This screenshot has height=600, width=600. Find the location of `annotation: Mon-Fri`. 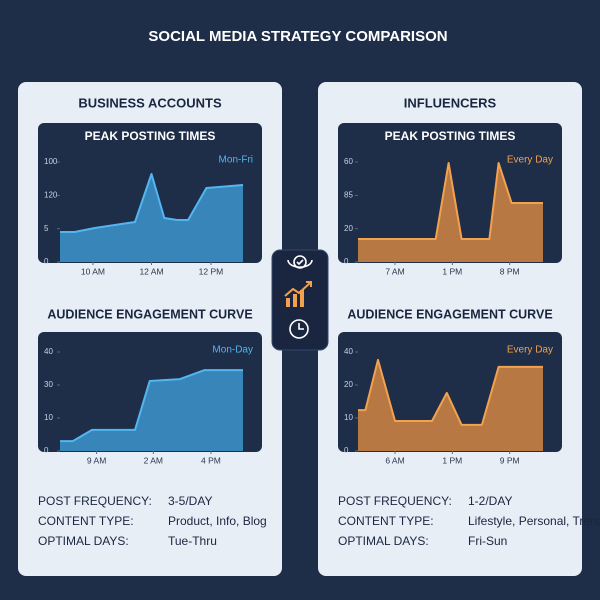

annotation: Mon-Fri is located at coordinates (236, 160).